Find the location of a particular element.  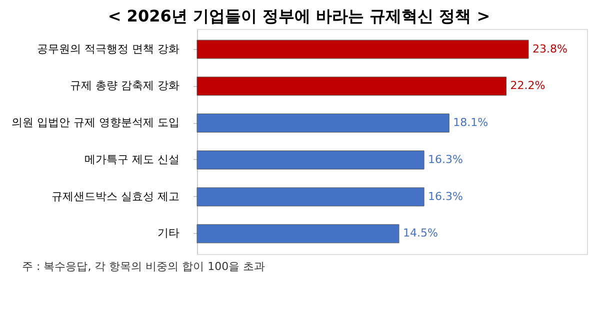

text: 주 : 복수응답, 각 항목의 비중의 합이 100을 초과 is located at coordinates (144, 266).